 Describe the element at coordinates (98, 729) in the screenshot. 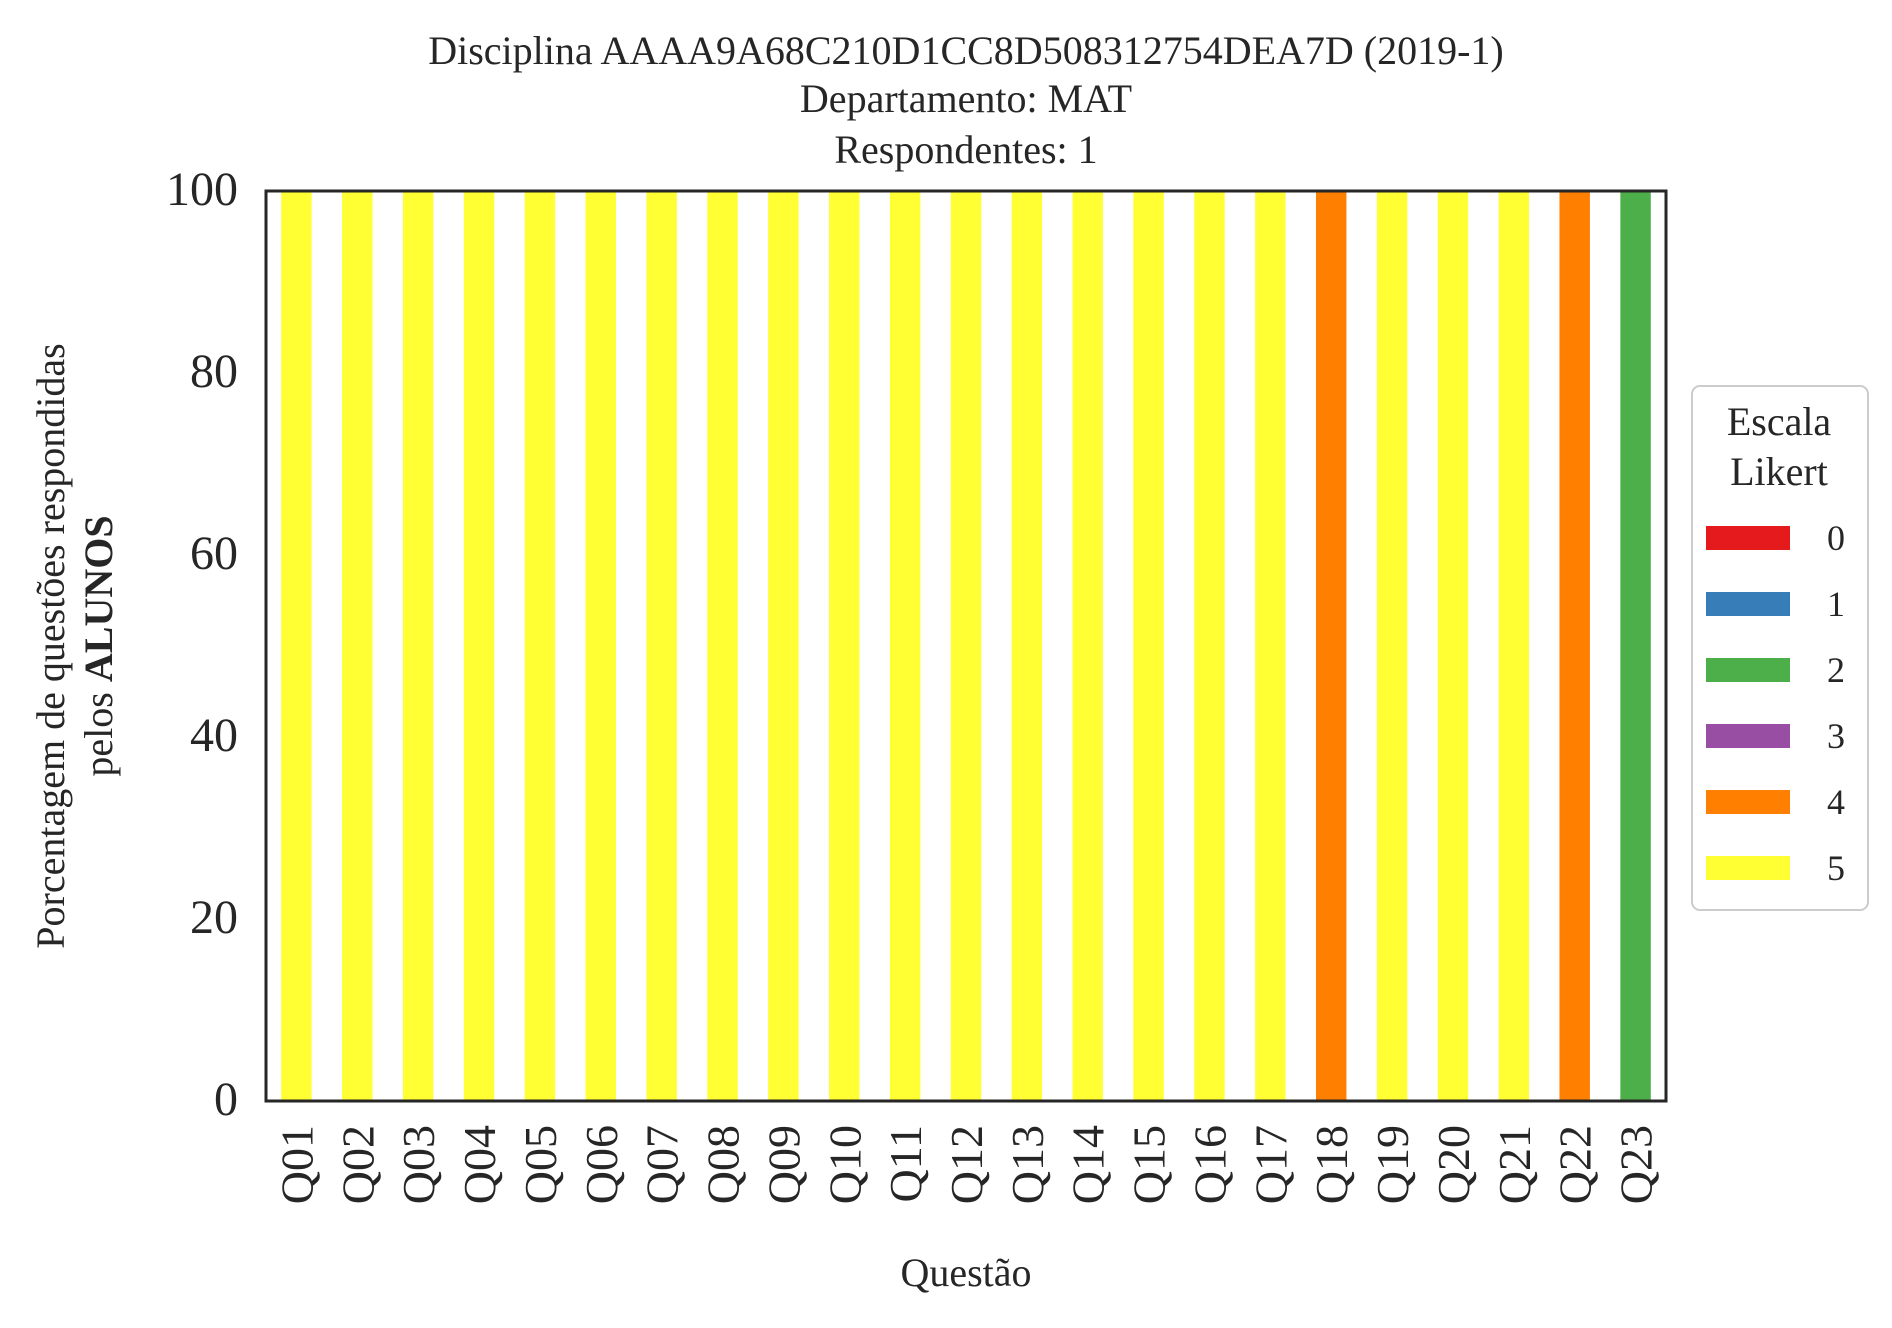

I see `y-axis-label-prefix: pelos` at that location.